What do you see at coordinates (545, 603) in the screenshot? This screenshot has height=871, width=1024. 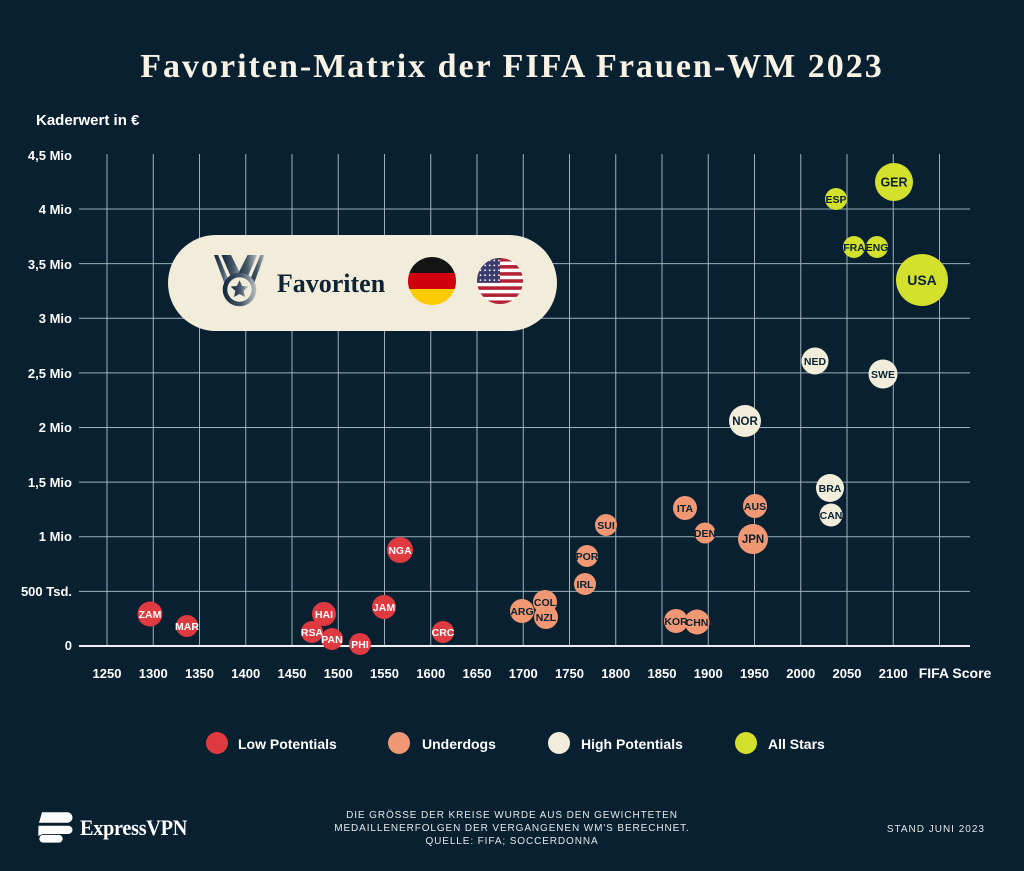 I see `svg-text: COL` at bounding box center [545, 603].